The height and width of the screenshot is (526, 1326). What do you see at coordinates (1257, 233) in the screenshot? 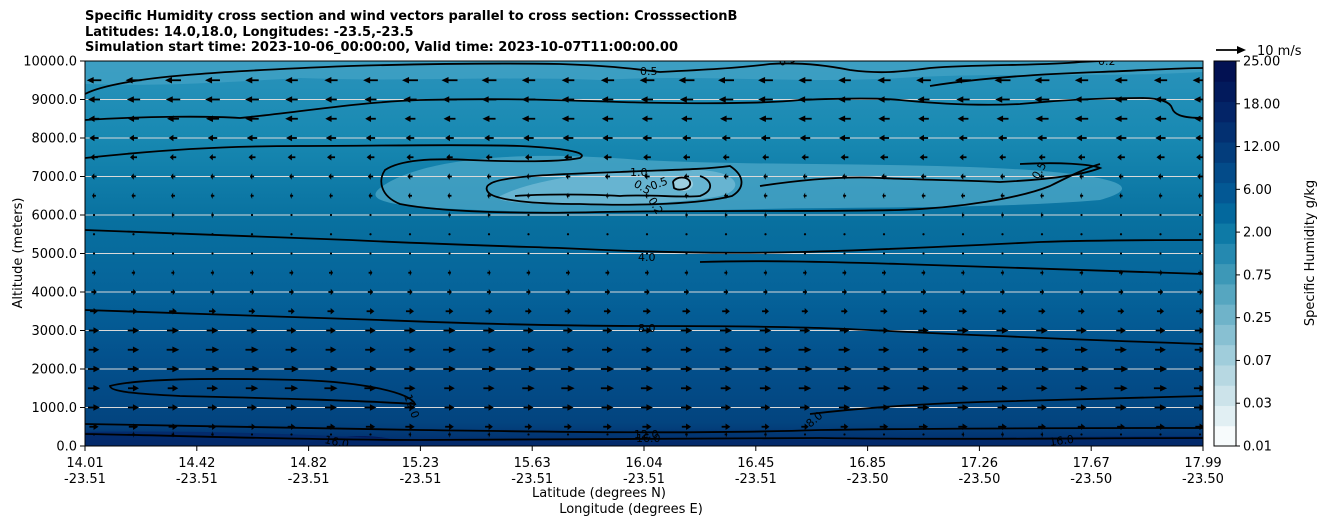
I see `colorbar-tick-label: 2.00` at bounding box center [1257, 233].